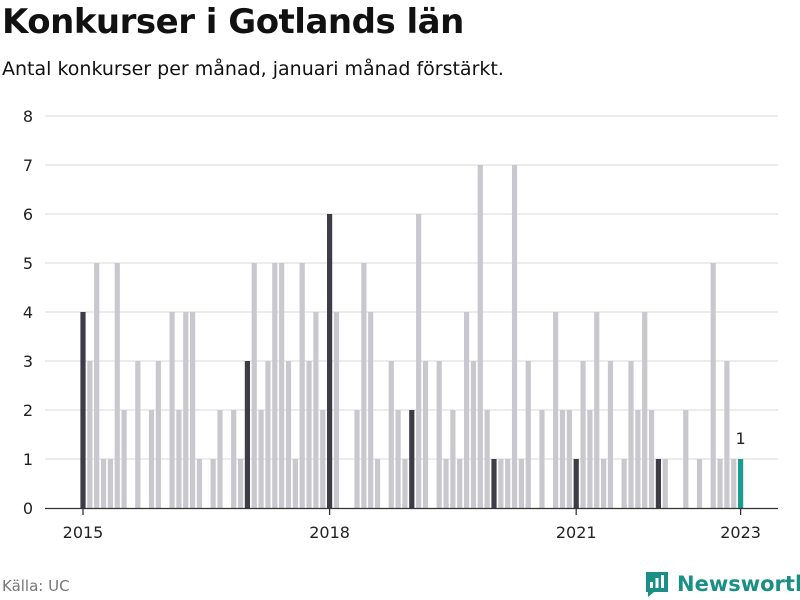 The width and height of the screenshot is (800, 600). Describe the element at coordinates (28, 214) in the screenshot. I see `y-tick-label: 6` at that location.